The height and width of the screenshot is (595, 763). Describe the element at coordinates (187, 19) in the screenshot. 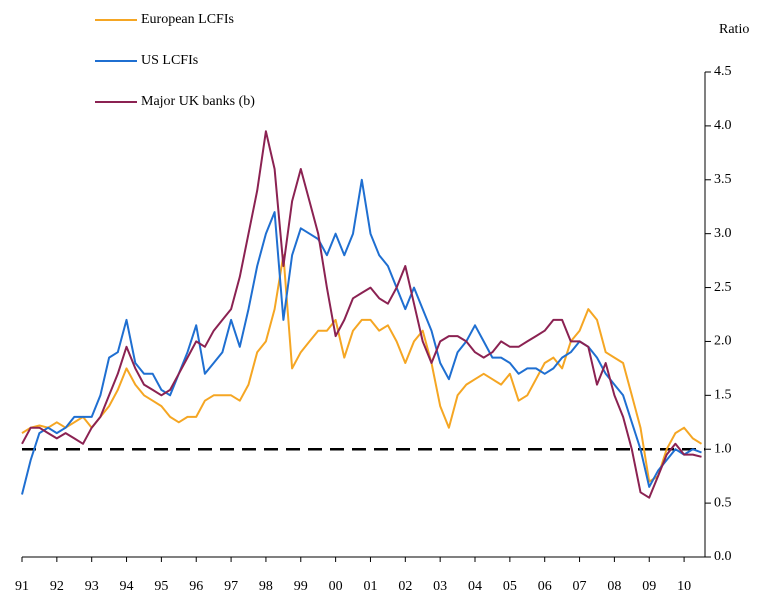

I see `legend-label: European LCFIs` at that location.